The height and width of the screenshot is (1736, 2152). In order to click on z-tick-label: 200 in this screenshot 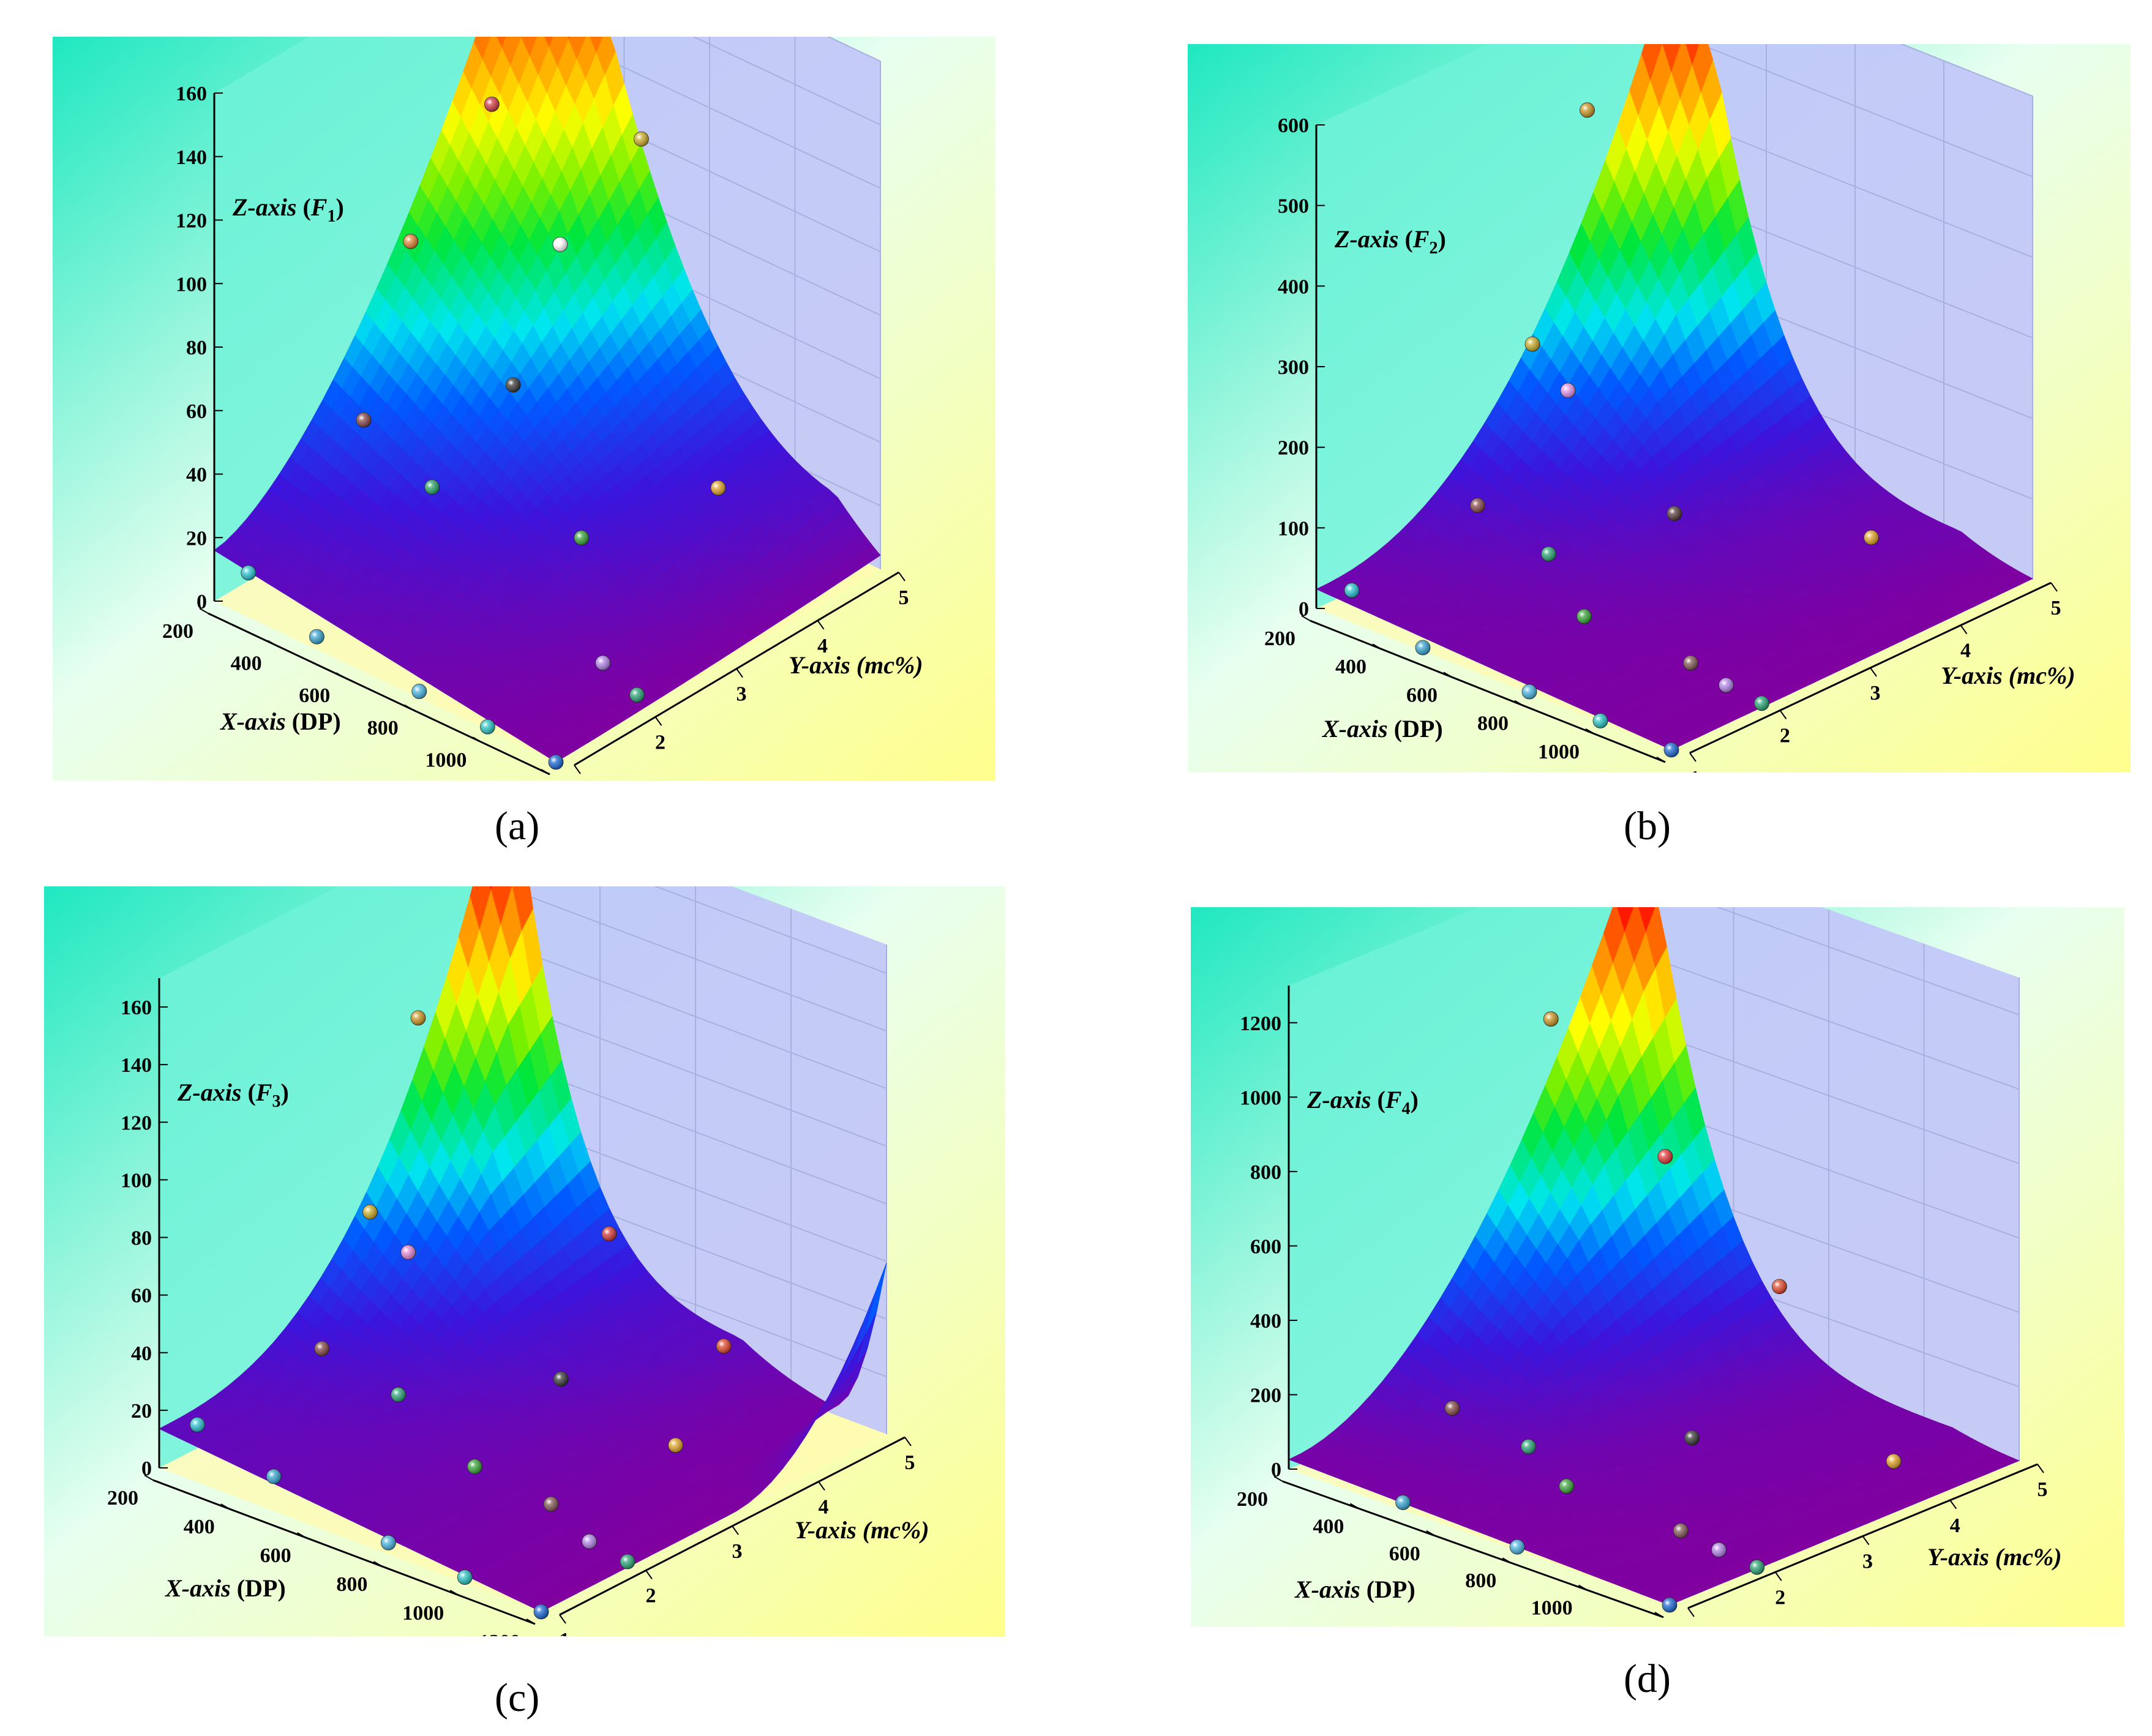, I will do `click(1293, 448)`.